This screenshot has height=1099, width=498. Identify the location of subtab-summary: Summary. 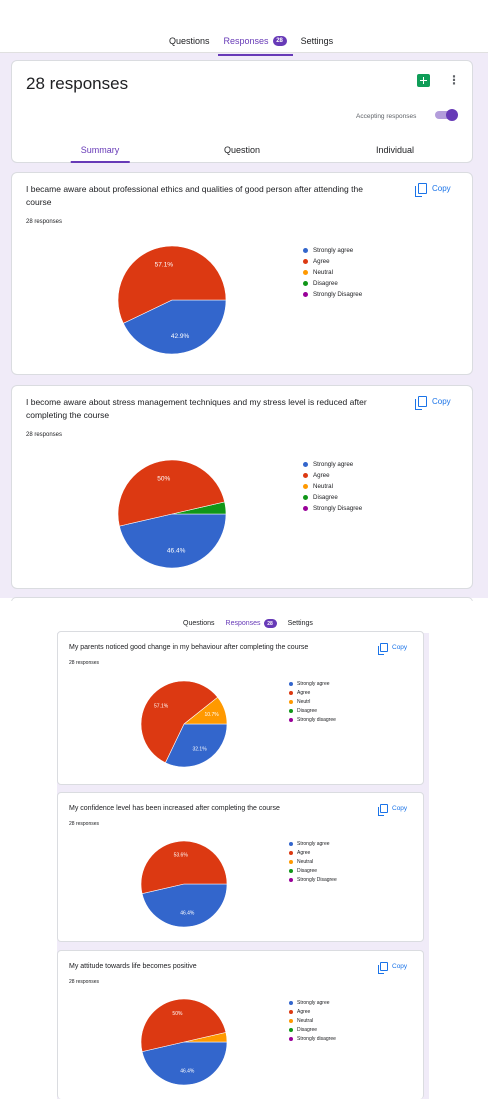
(99, 154).